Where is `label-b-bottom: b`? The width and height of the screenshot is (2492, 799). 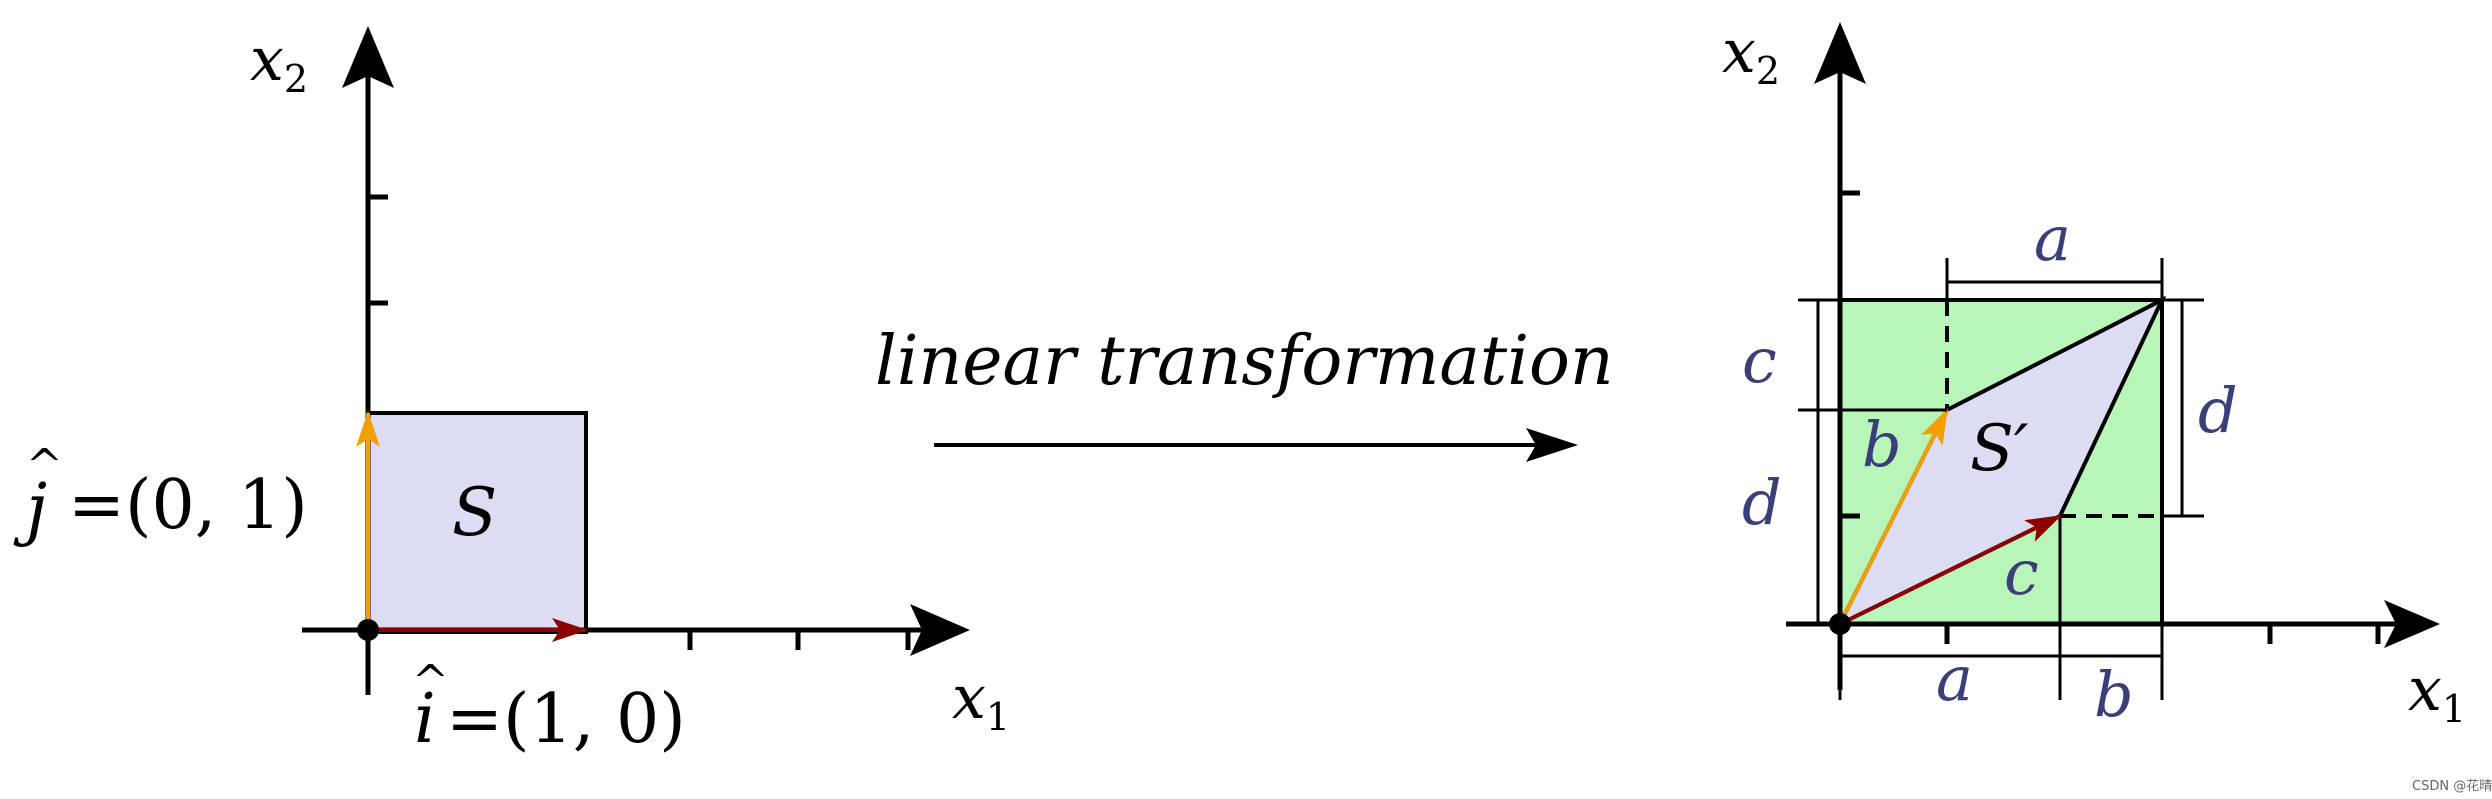 label-b-bottom: b is located at coordinates (2114, 694).